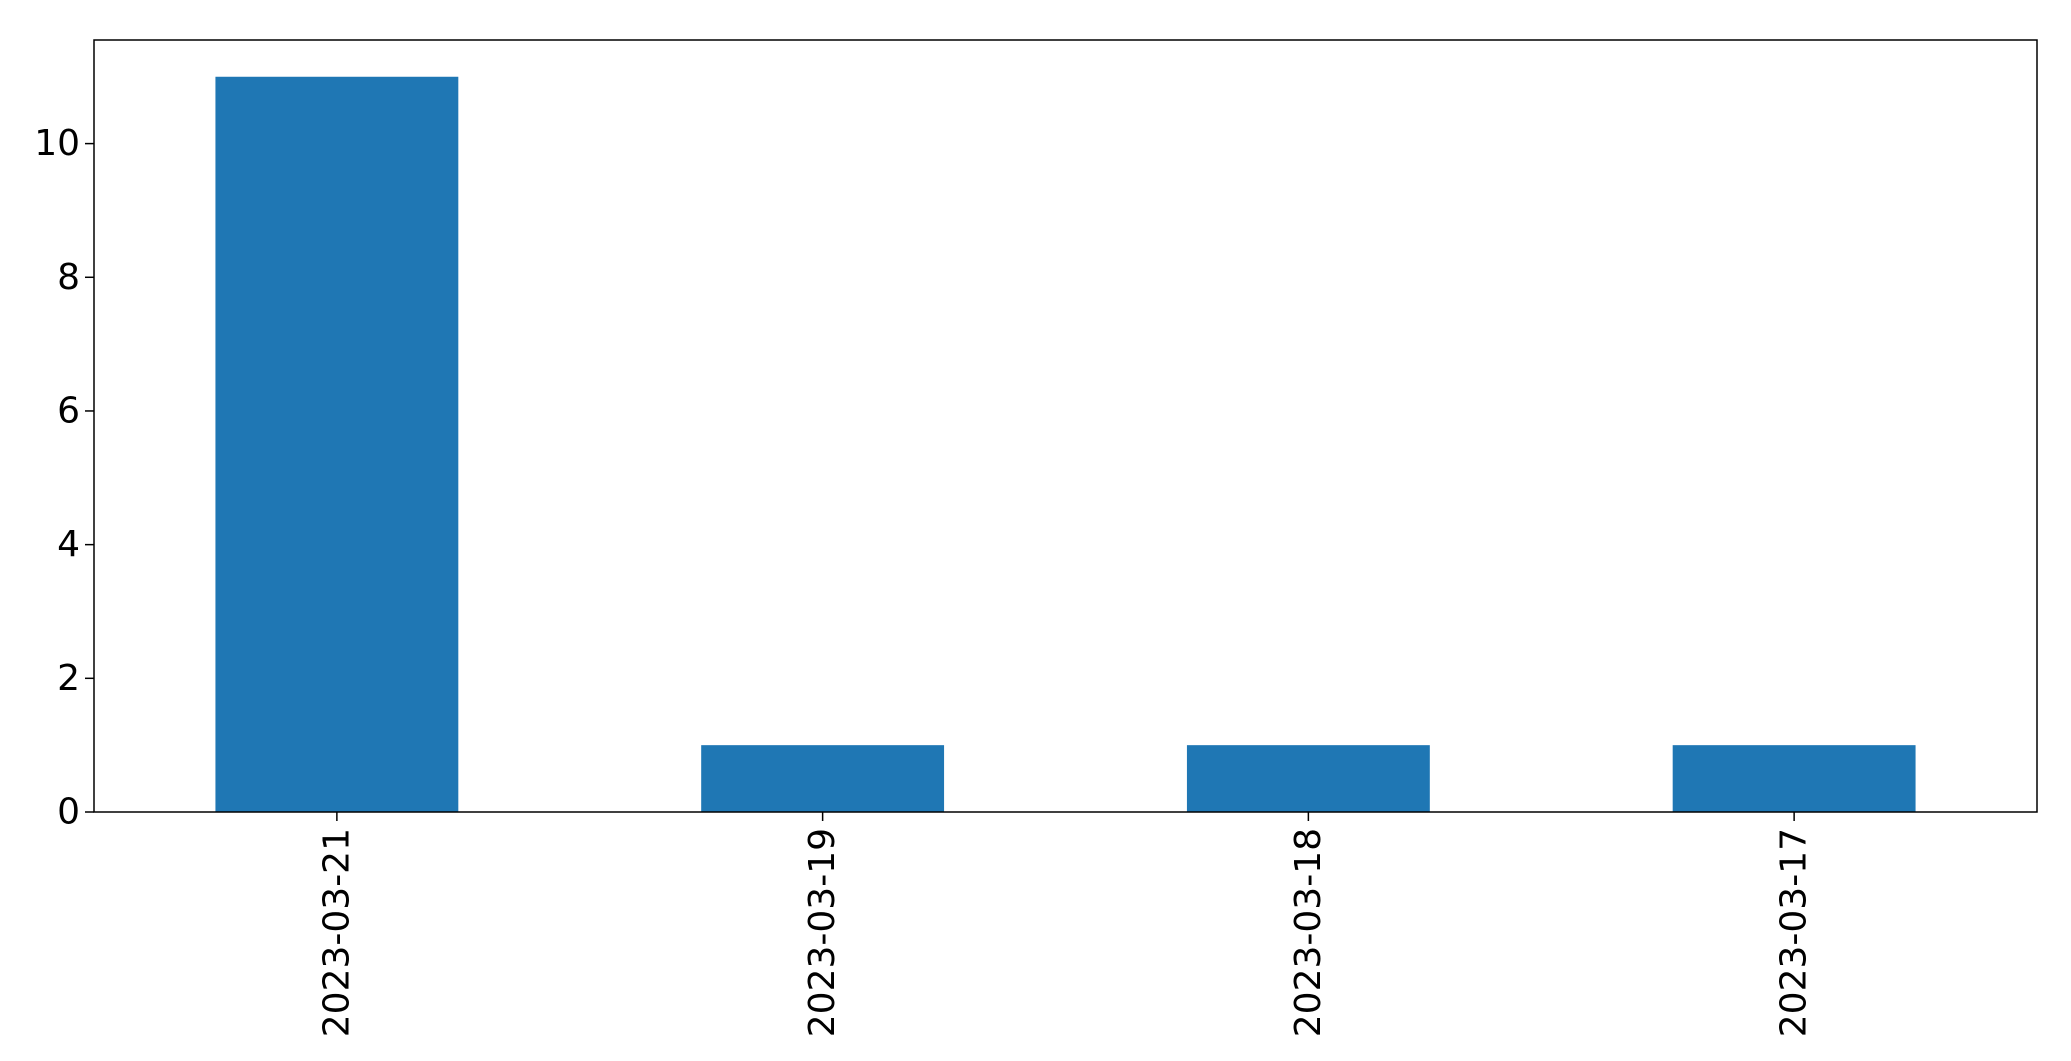 The image size is (2071, 1061). What do you see at coordinates (68, 812) in the screenshot?
I see `y-tick-label: 0` at bounding box center [68, 812].